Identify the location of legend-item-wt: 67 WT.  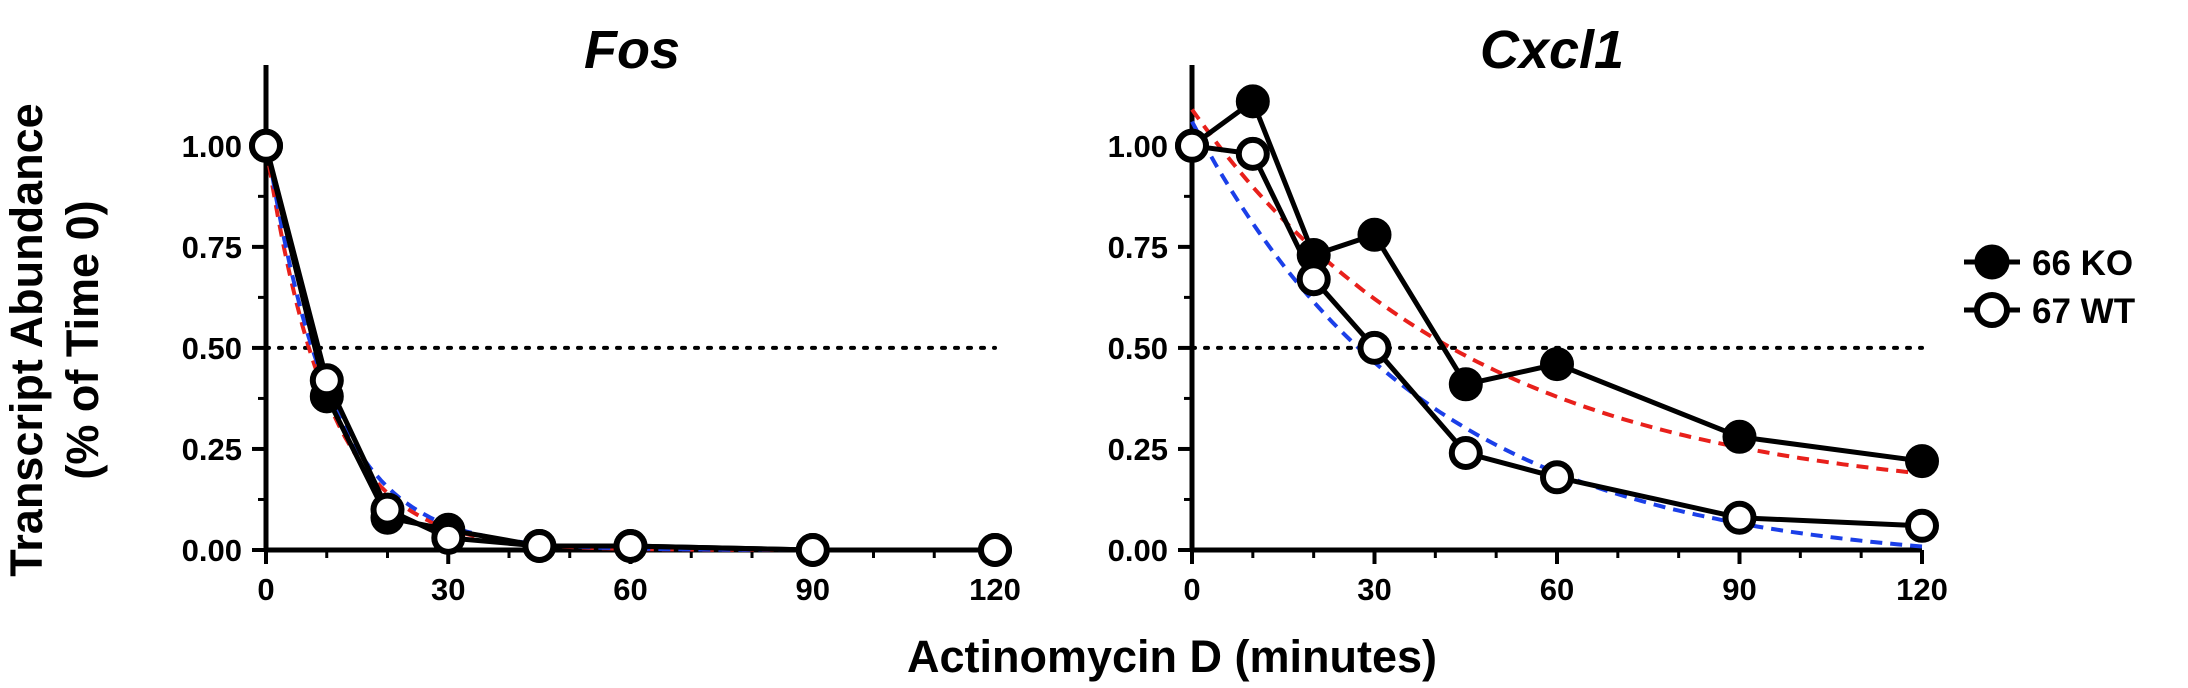
(2049, 311).